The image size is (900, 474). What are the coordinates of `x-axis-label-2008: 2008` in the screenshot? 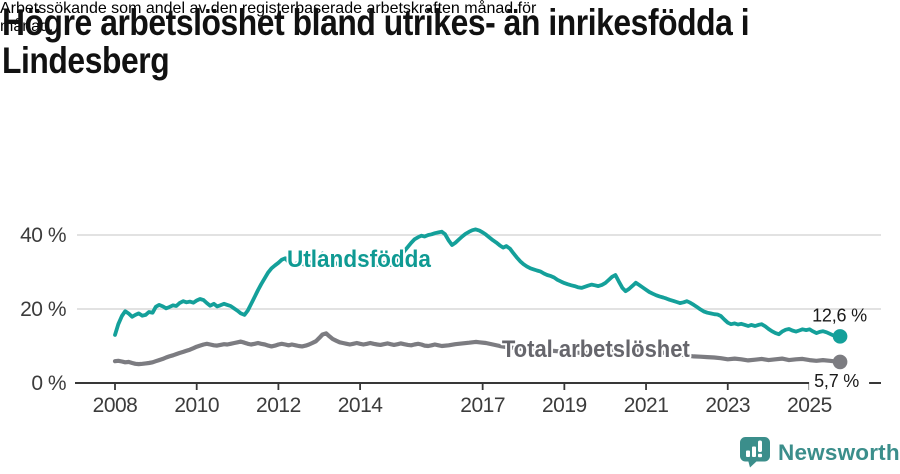 It's located at (115, 405).